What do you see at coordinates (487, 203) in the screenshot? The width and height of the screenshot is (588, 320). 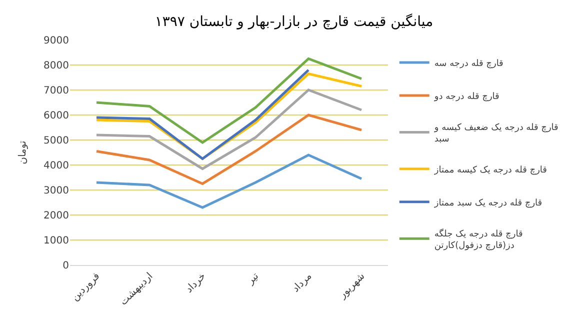 I see `legend-label: قارچ قله درجه یک سبد ممتاز` at bounding box center [487, 203].